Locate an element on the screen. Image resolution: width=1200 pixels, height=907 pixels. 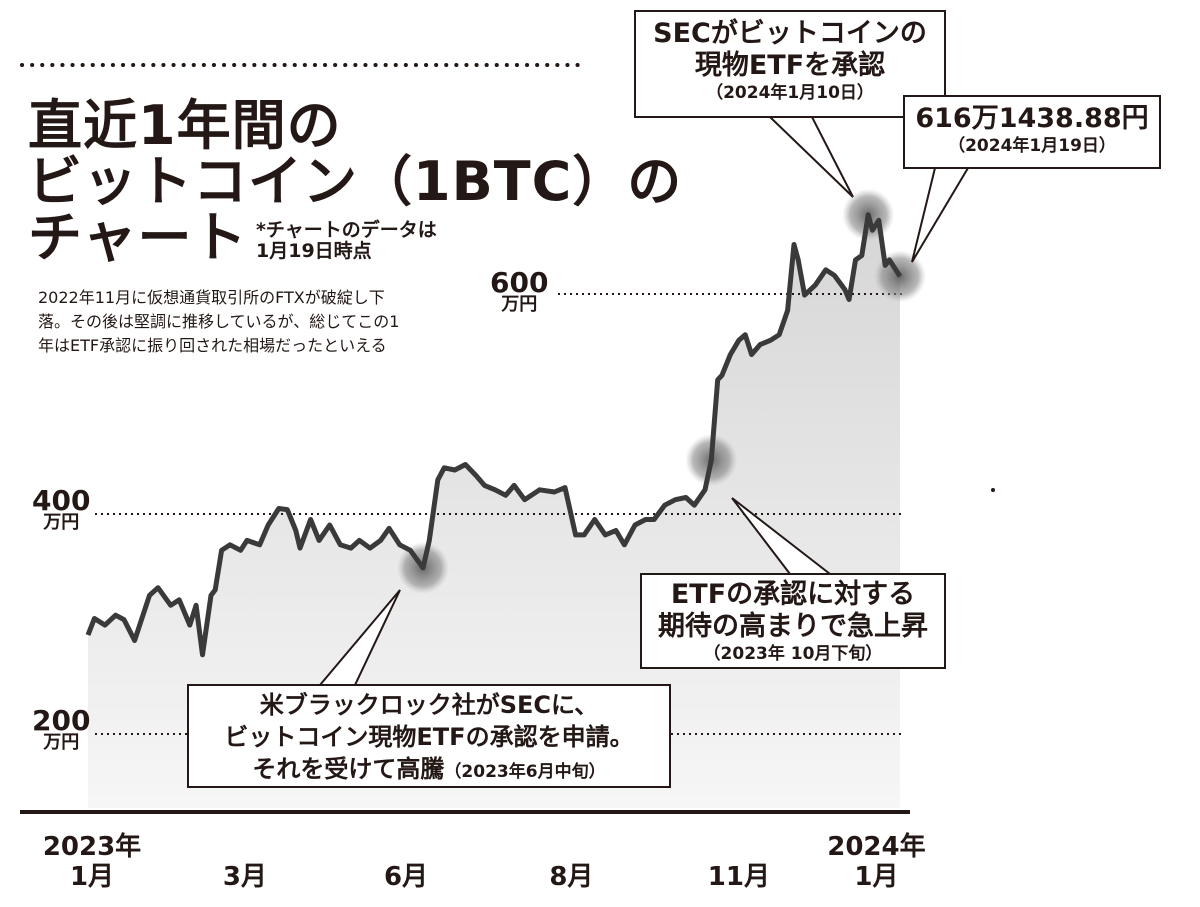
x-tick-label: 2023年 1月 is located at coordinates (92, 862).